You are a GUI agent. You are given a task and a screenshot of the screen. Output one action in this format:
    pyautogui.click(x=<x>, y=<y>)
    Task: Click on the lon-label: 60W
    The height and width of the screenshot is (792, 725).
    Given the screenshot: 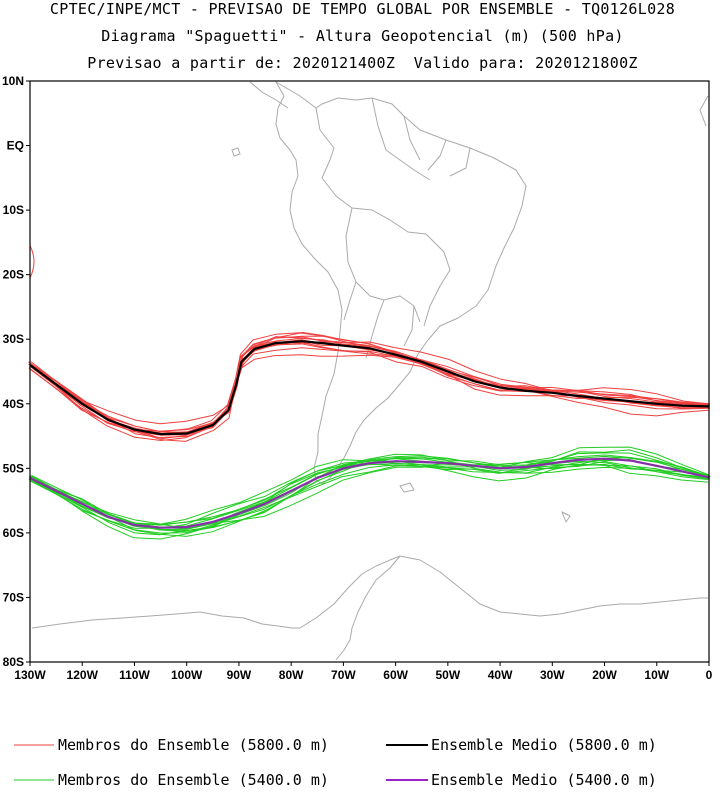 What is the action you would take?
    pyautogui.click(x=395, y=675)
    